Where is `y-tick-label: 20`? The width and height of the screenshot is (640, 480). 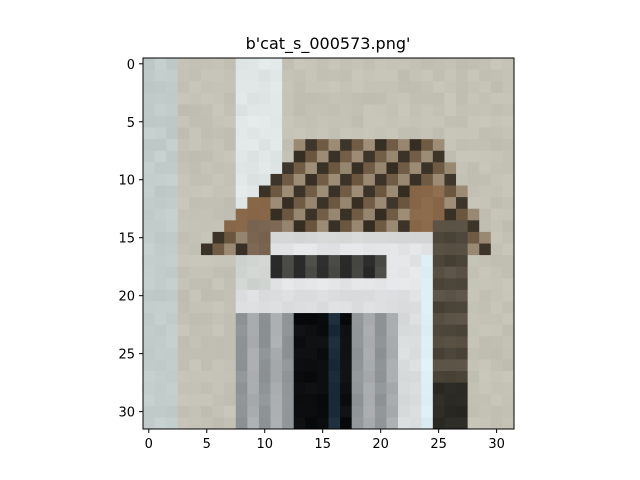 y-tick-label: 20 is located at coordinates (126, 297).